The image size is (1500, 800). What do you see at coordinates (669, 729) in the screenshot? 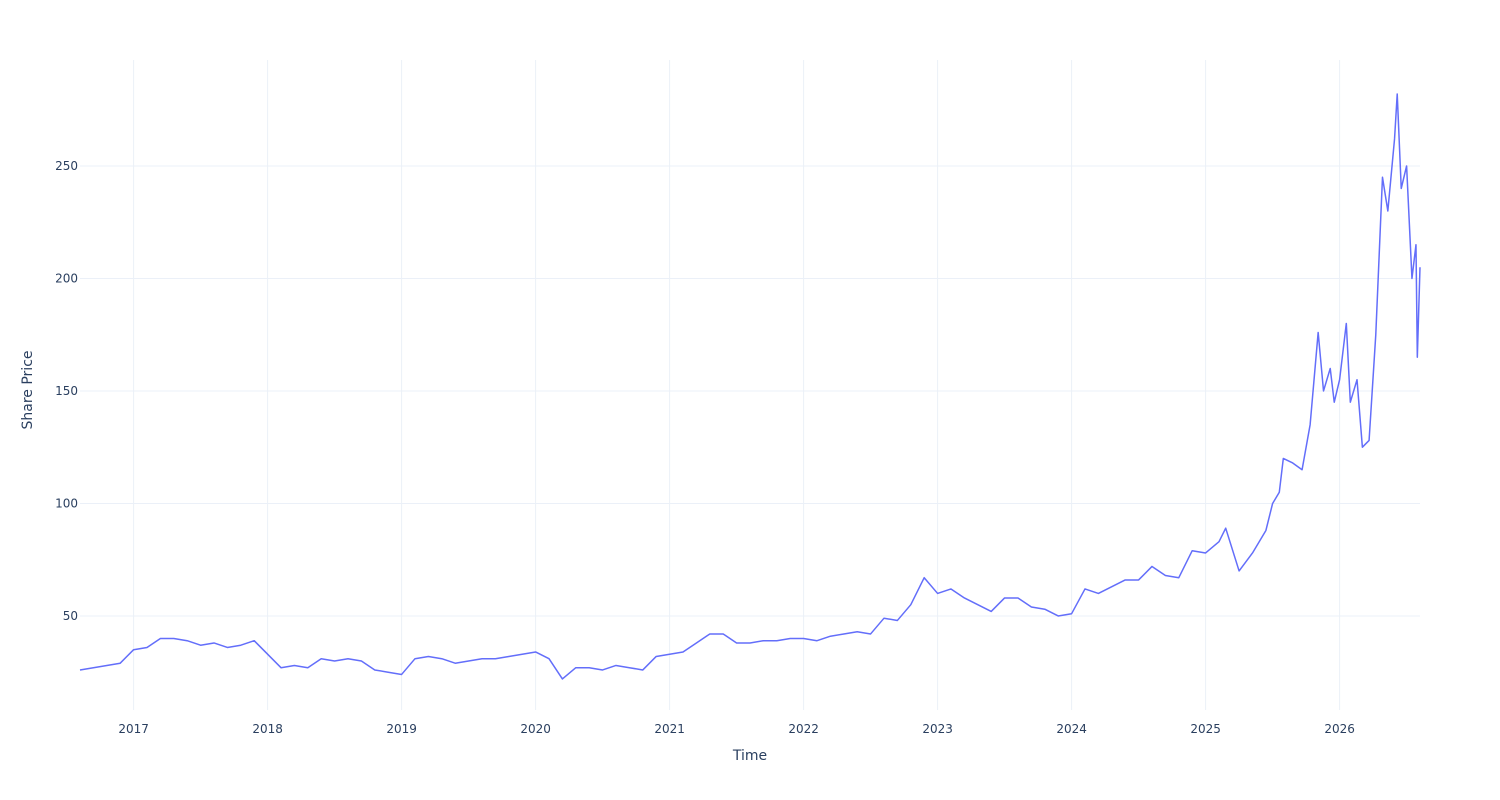
I see `x-tick-label: 2021` at bounding box center [669, 729].